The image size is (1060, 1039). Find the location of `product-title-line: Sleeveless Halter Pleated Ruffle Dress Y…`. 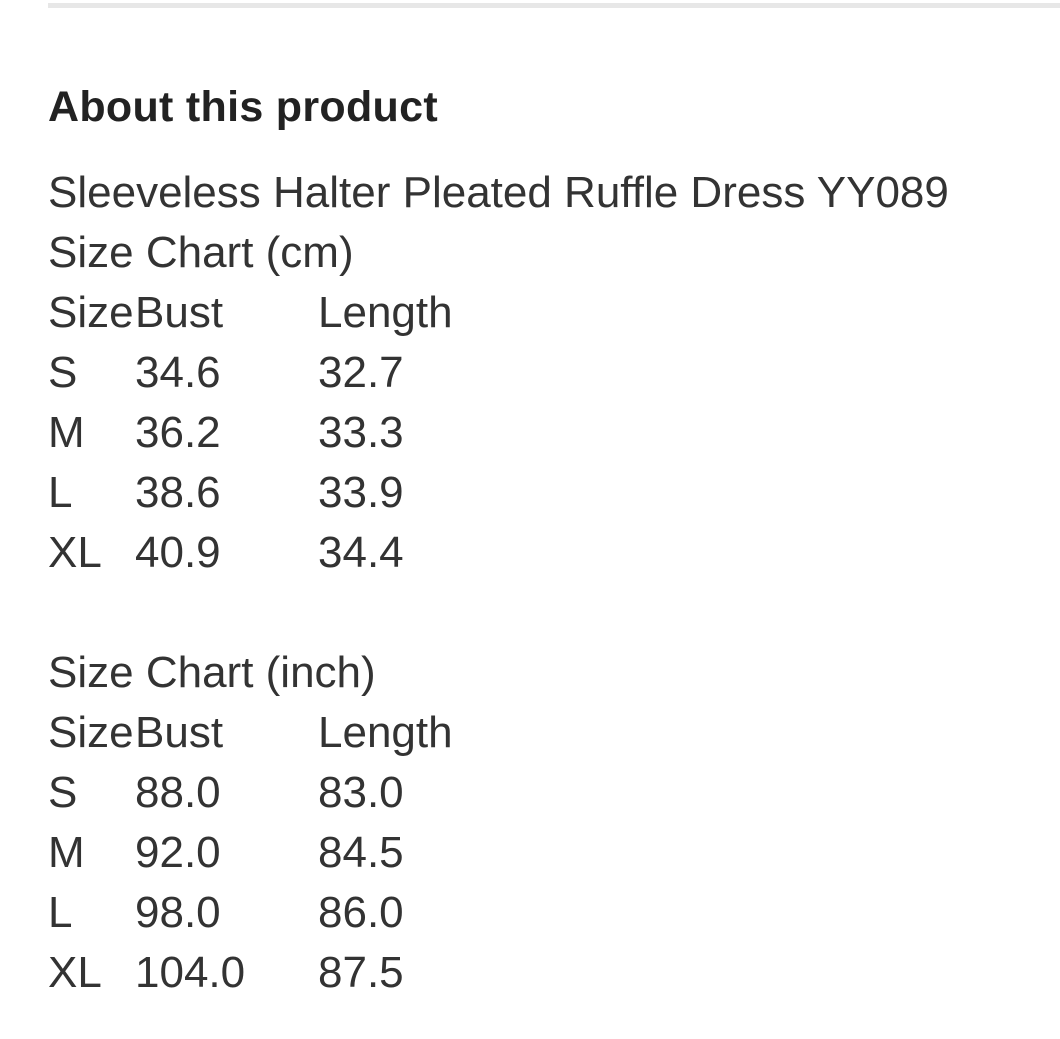

product-title-line: Sleeveless Halter Pleated Ruffle Dress Y… is located at coordinates (498, 192).